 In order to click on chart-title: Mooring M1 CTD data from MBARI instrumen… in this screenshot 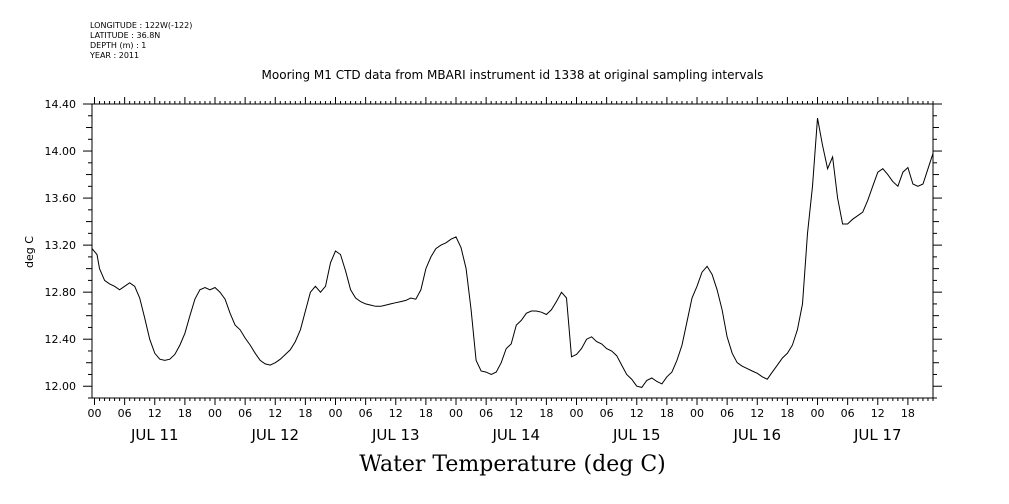, I will do `click(512, 75)`.